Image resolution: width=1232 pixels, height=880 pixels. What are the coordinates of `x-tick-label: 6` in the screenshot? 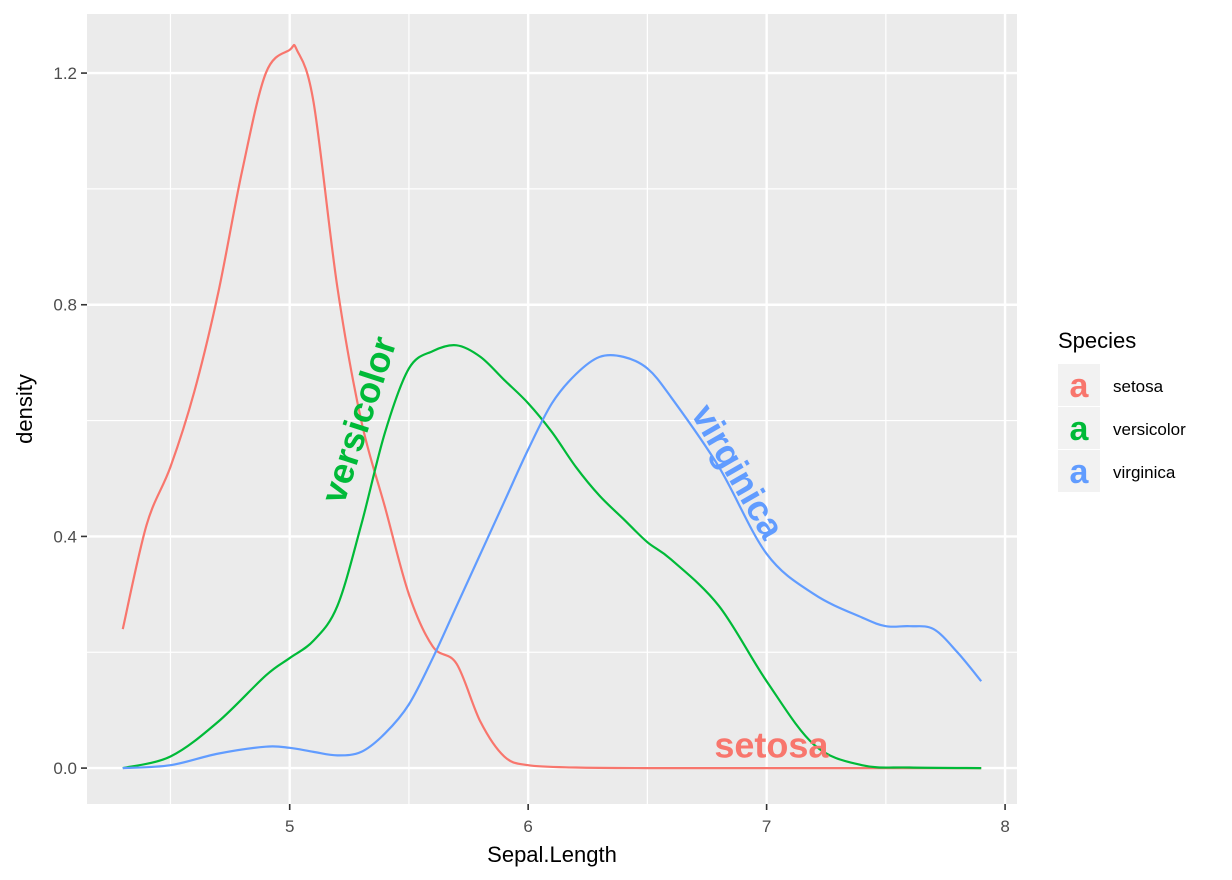 It's located at (527, 826).